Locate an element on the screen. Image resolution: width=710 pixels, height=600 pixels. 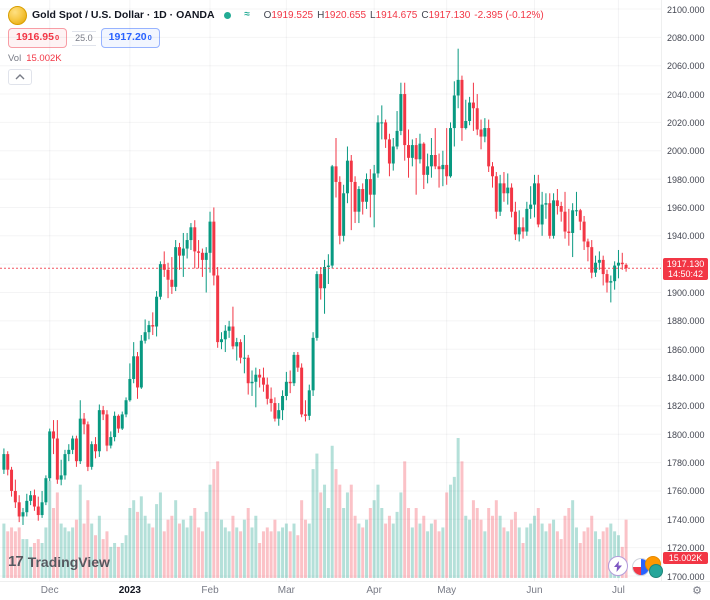
time-tick-label: Apr is located at coordinates (374, 590).